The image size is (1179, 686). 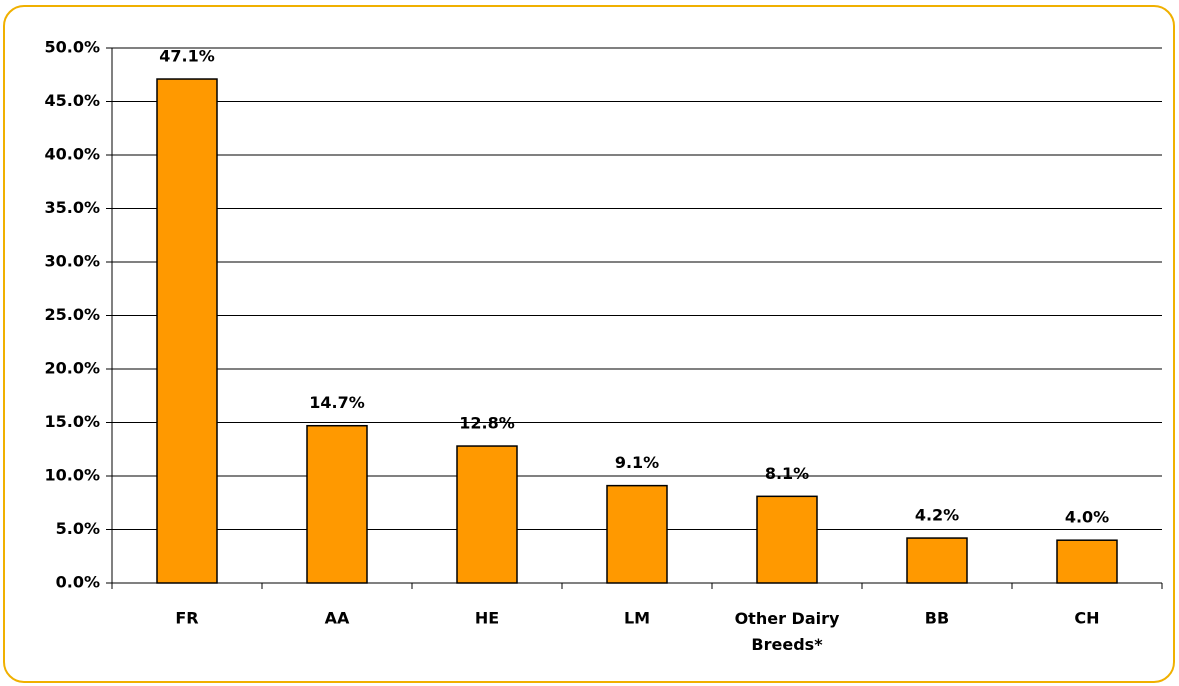 I want to click on data-label: 12.8%, so click(x=487, y=423).